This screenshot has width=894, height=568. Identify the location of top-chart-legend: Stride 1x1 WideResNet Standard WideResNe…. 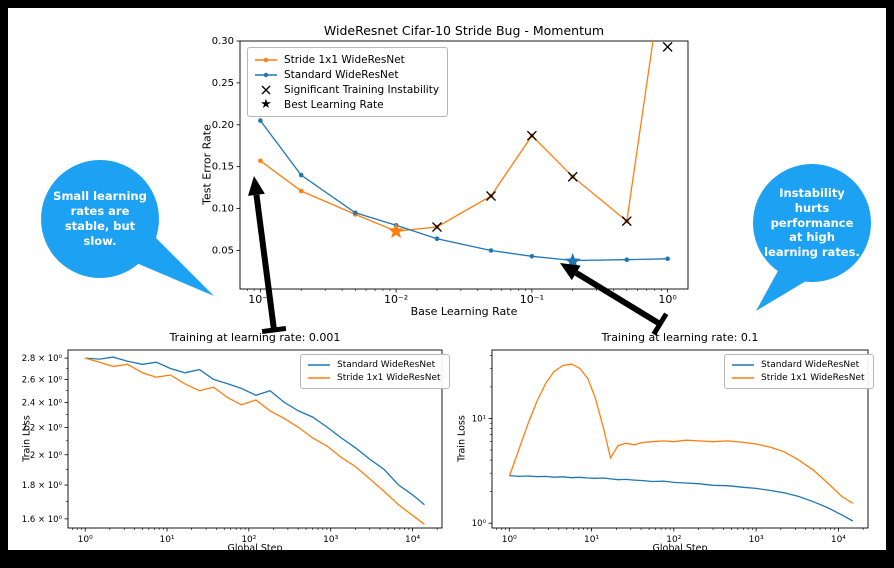
(348, 82).